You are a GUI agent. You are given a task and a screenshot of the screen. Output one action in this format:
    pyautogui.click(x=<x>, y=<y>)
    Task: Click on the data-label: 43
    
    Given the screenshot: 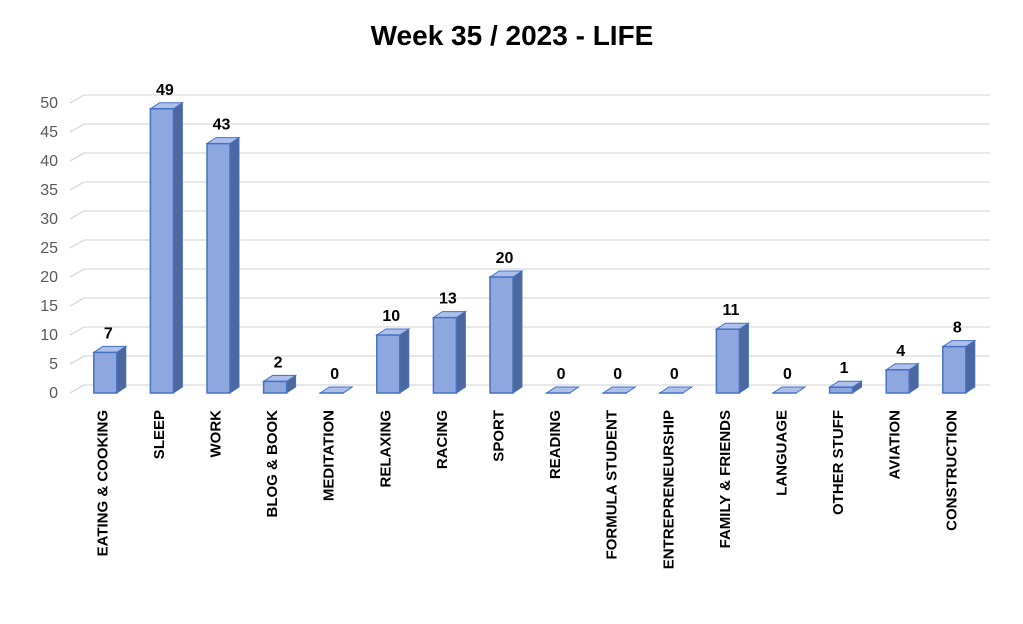 What is the action you would take?
    pyautogui.click(x=222, y=125)
    